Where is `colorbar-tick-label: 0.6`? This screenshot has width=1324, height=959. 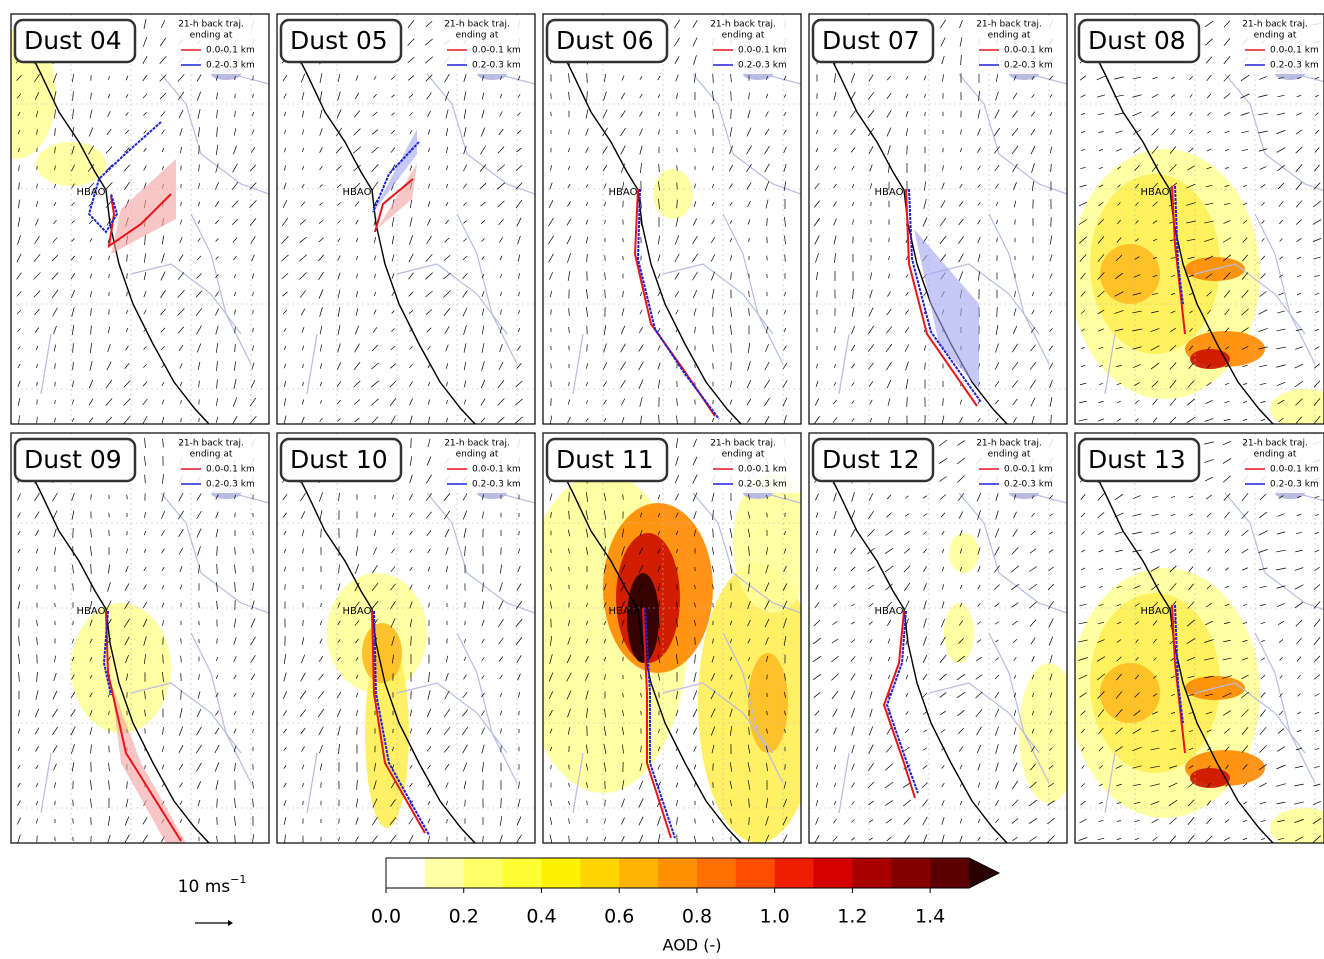
colorbar-tick-label: 0.6 is located at coordinates (619, 917).